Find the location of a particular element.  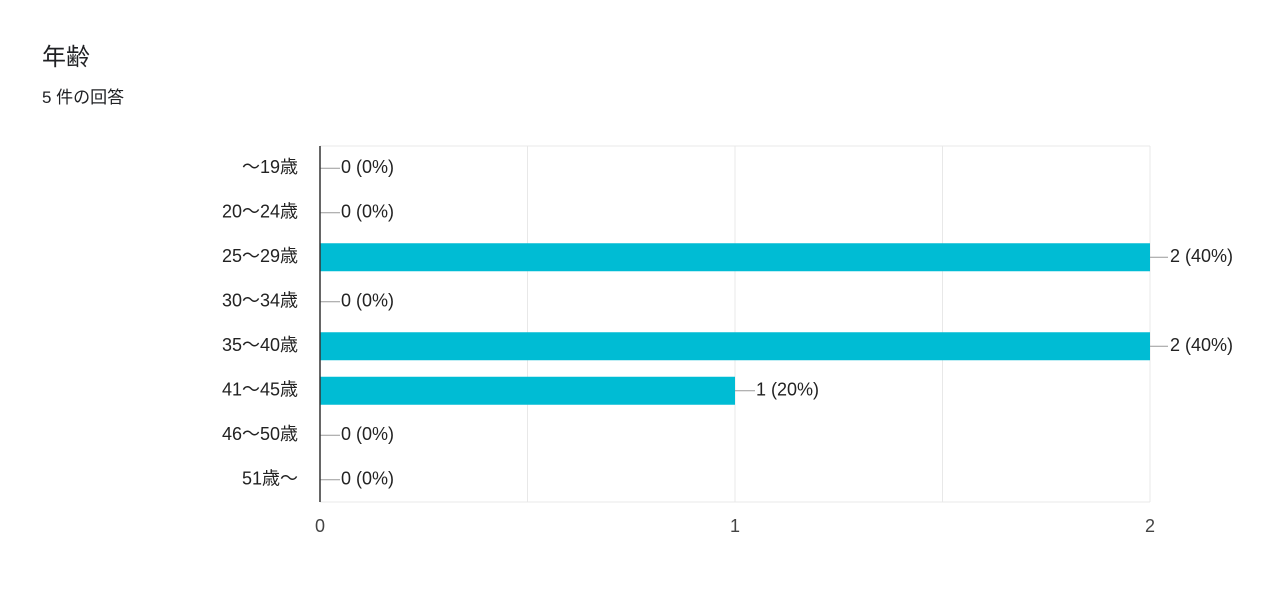

category-label: 30〜34歳 is located at coordinates (260, 301).